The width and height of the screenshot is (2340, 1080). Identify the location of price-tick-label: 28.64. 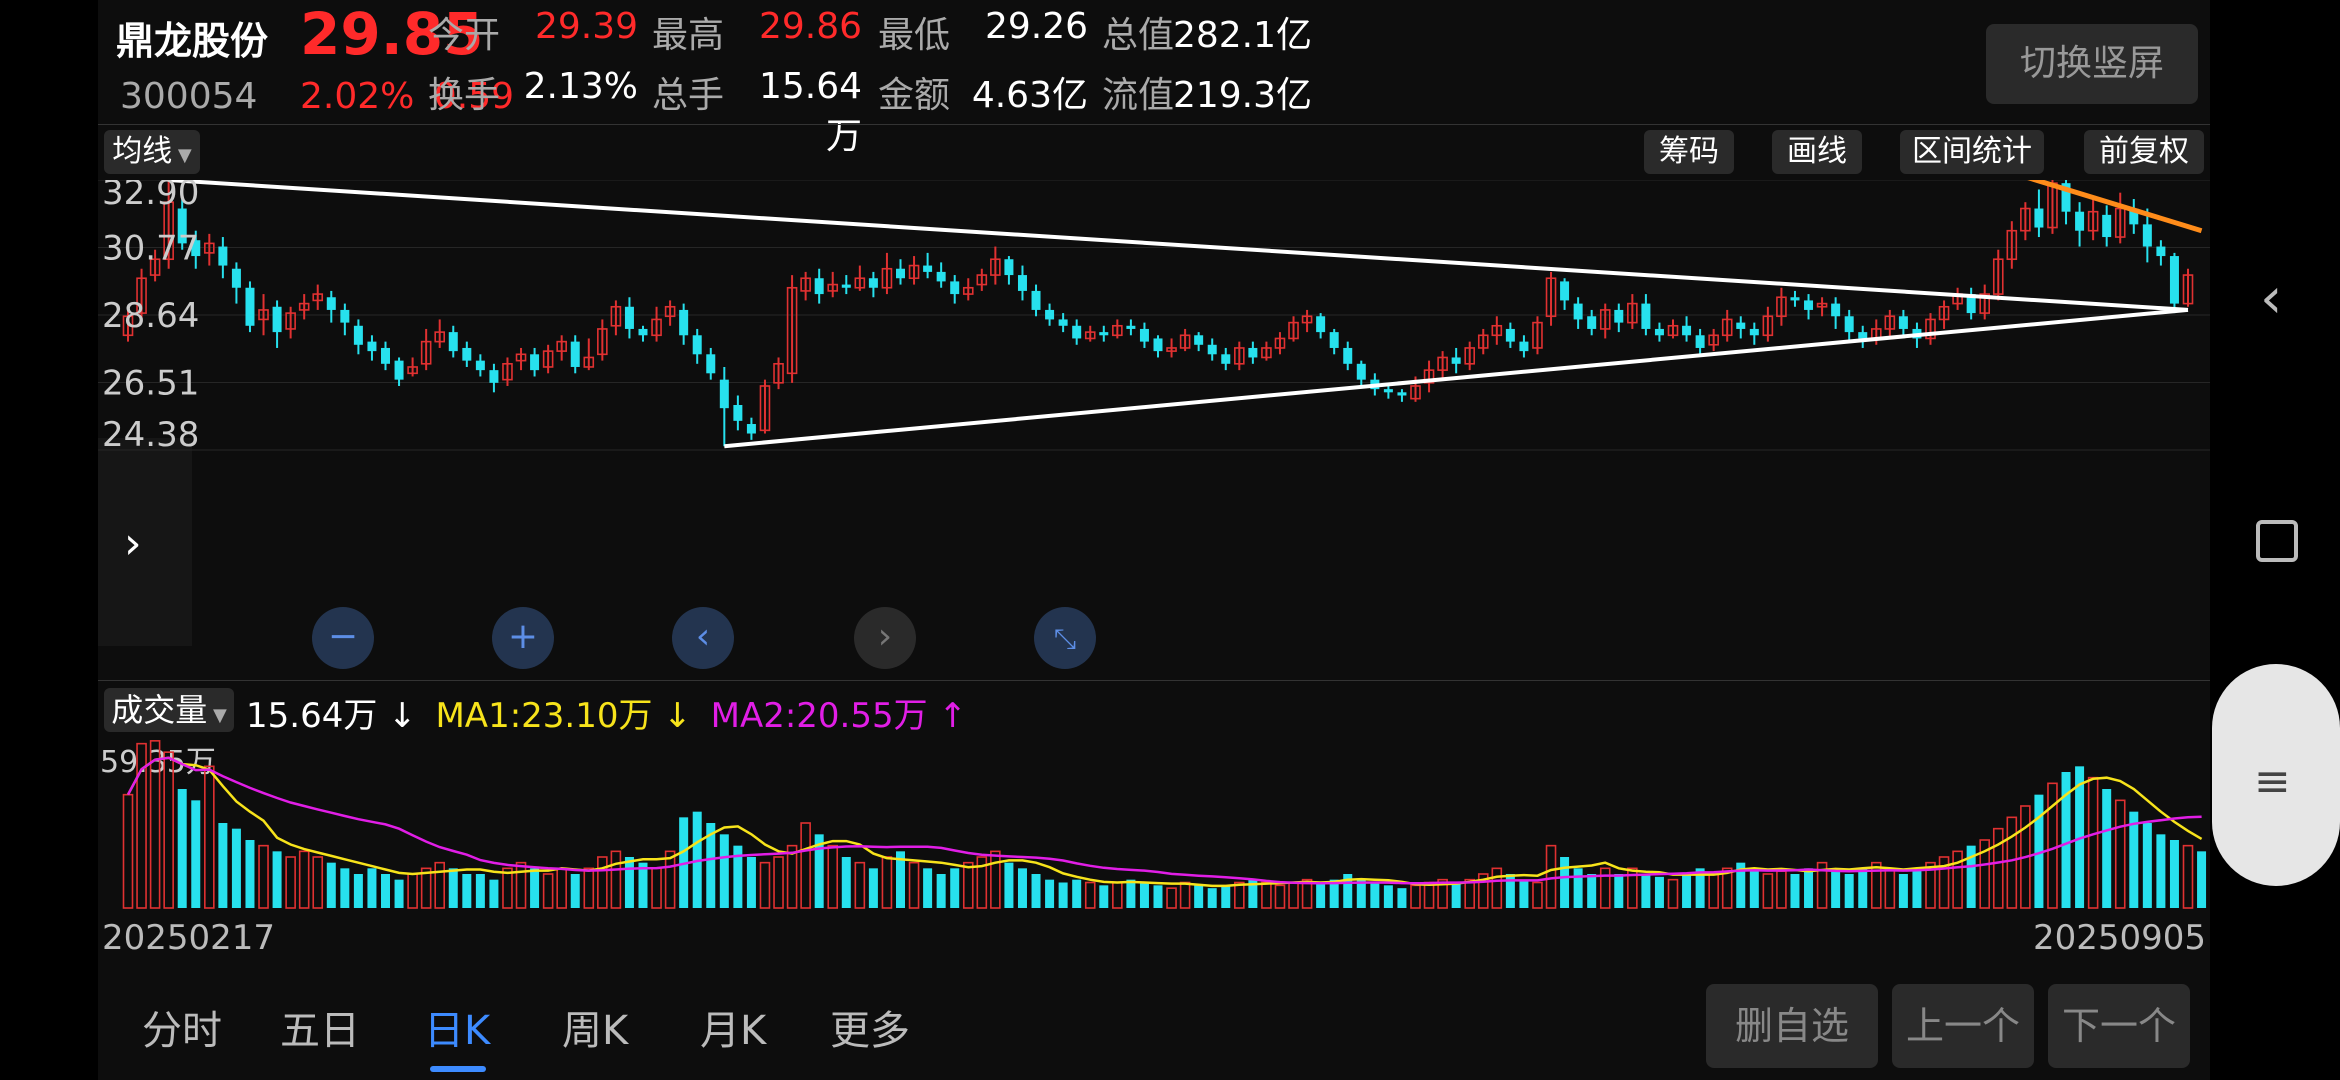
(150, 316).